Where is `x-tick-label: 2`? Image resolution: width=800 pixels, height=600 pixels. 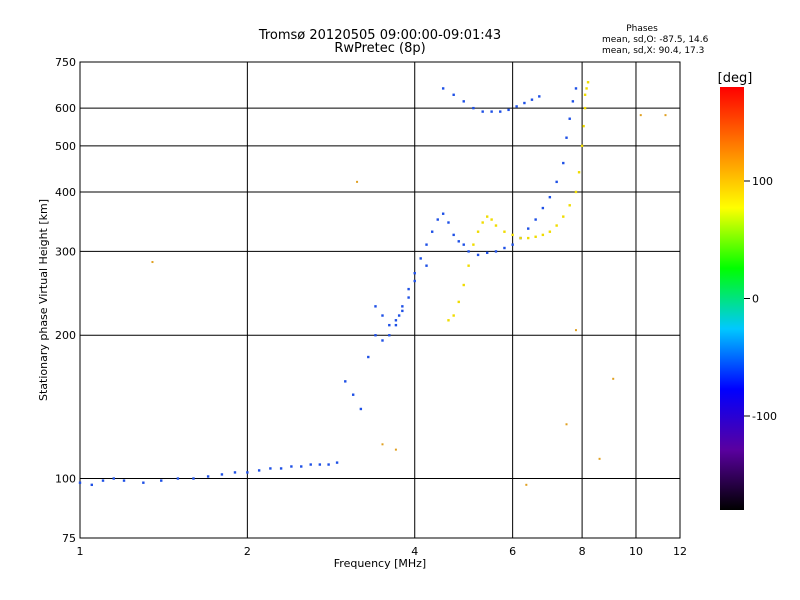 x-tick-label: 2 is located at coordinates (247, 551).